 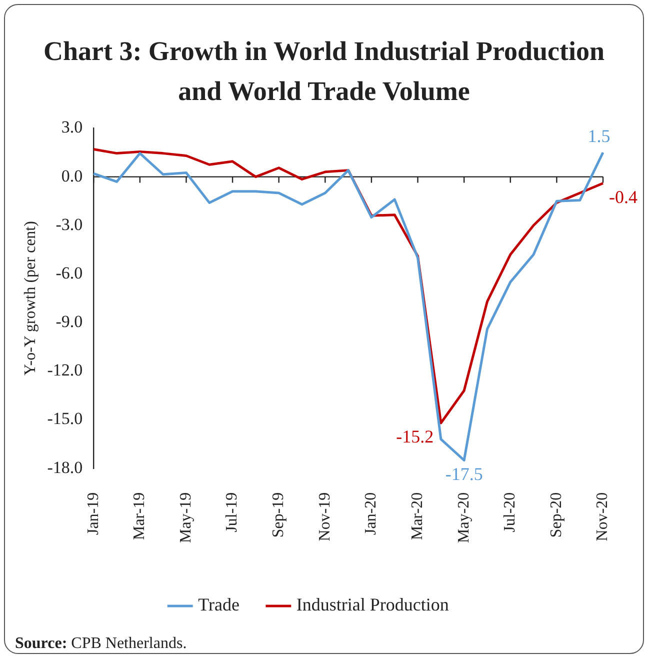 What do you see at coordinates (93, 513) in the screenshot?
I see `x-tick-label: Jan-19` at bounding box center [93, 513].